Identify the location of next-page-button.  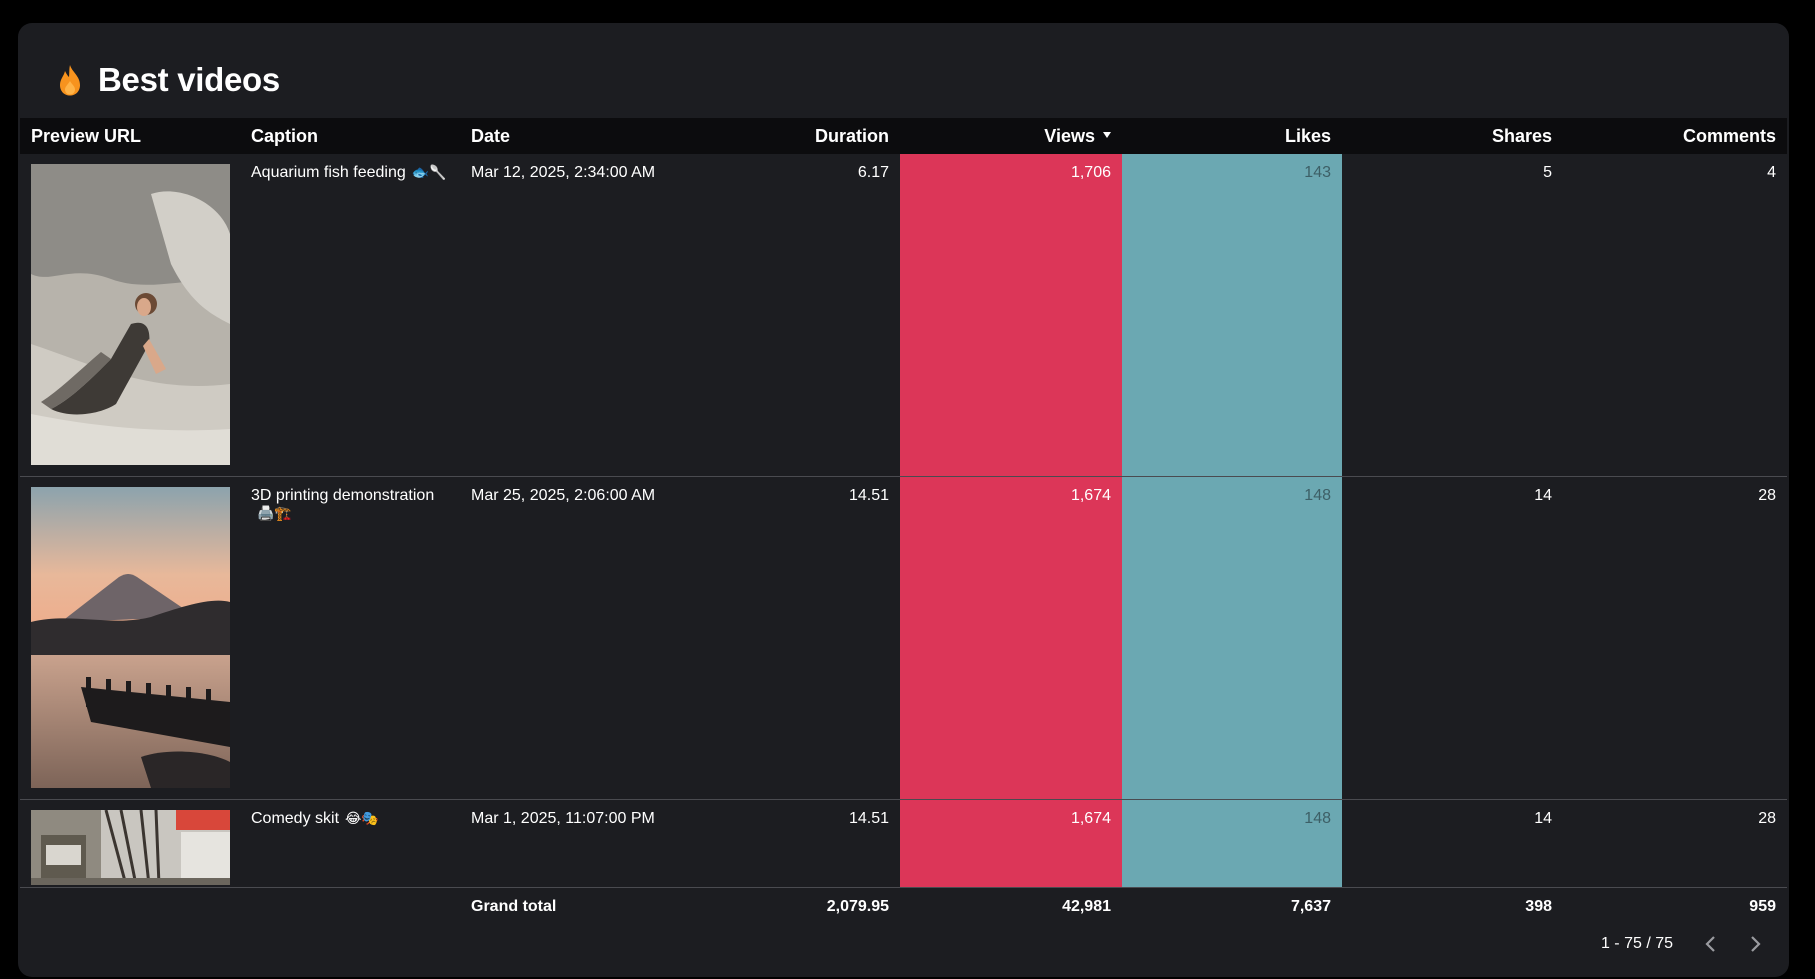
(1756, 944).